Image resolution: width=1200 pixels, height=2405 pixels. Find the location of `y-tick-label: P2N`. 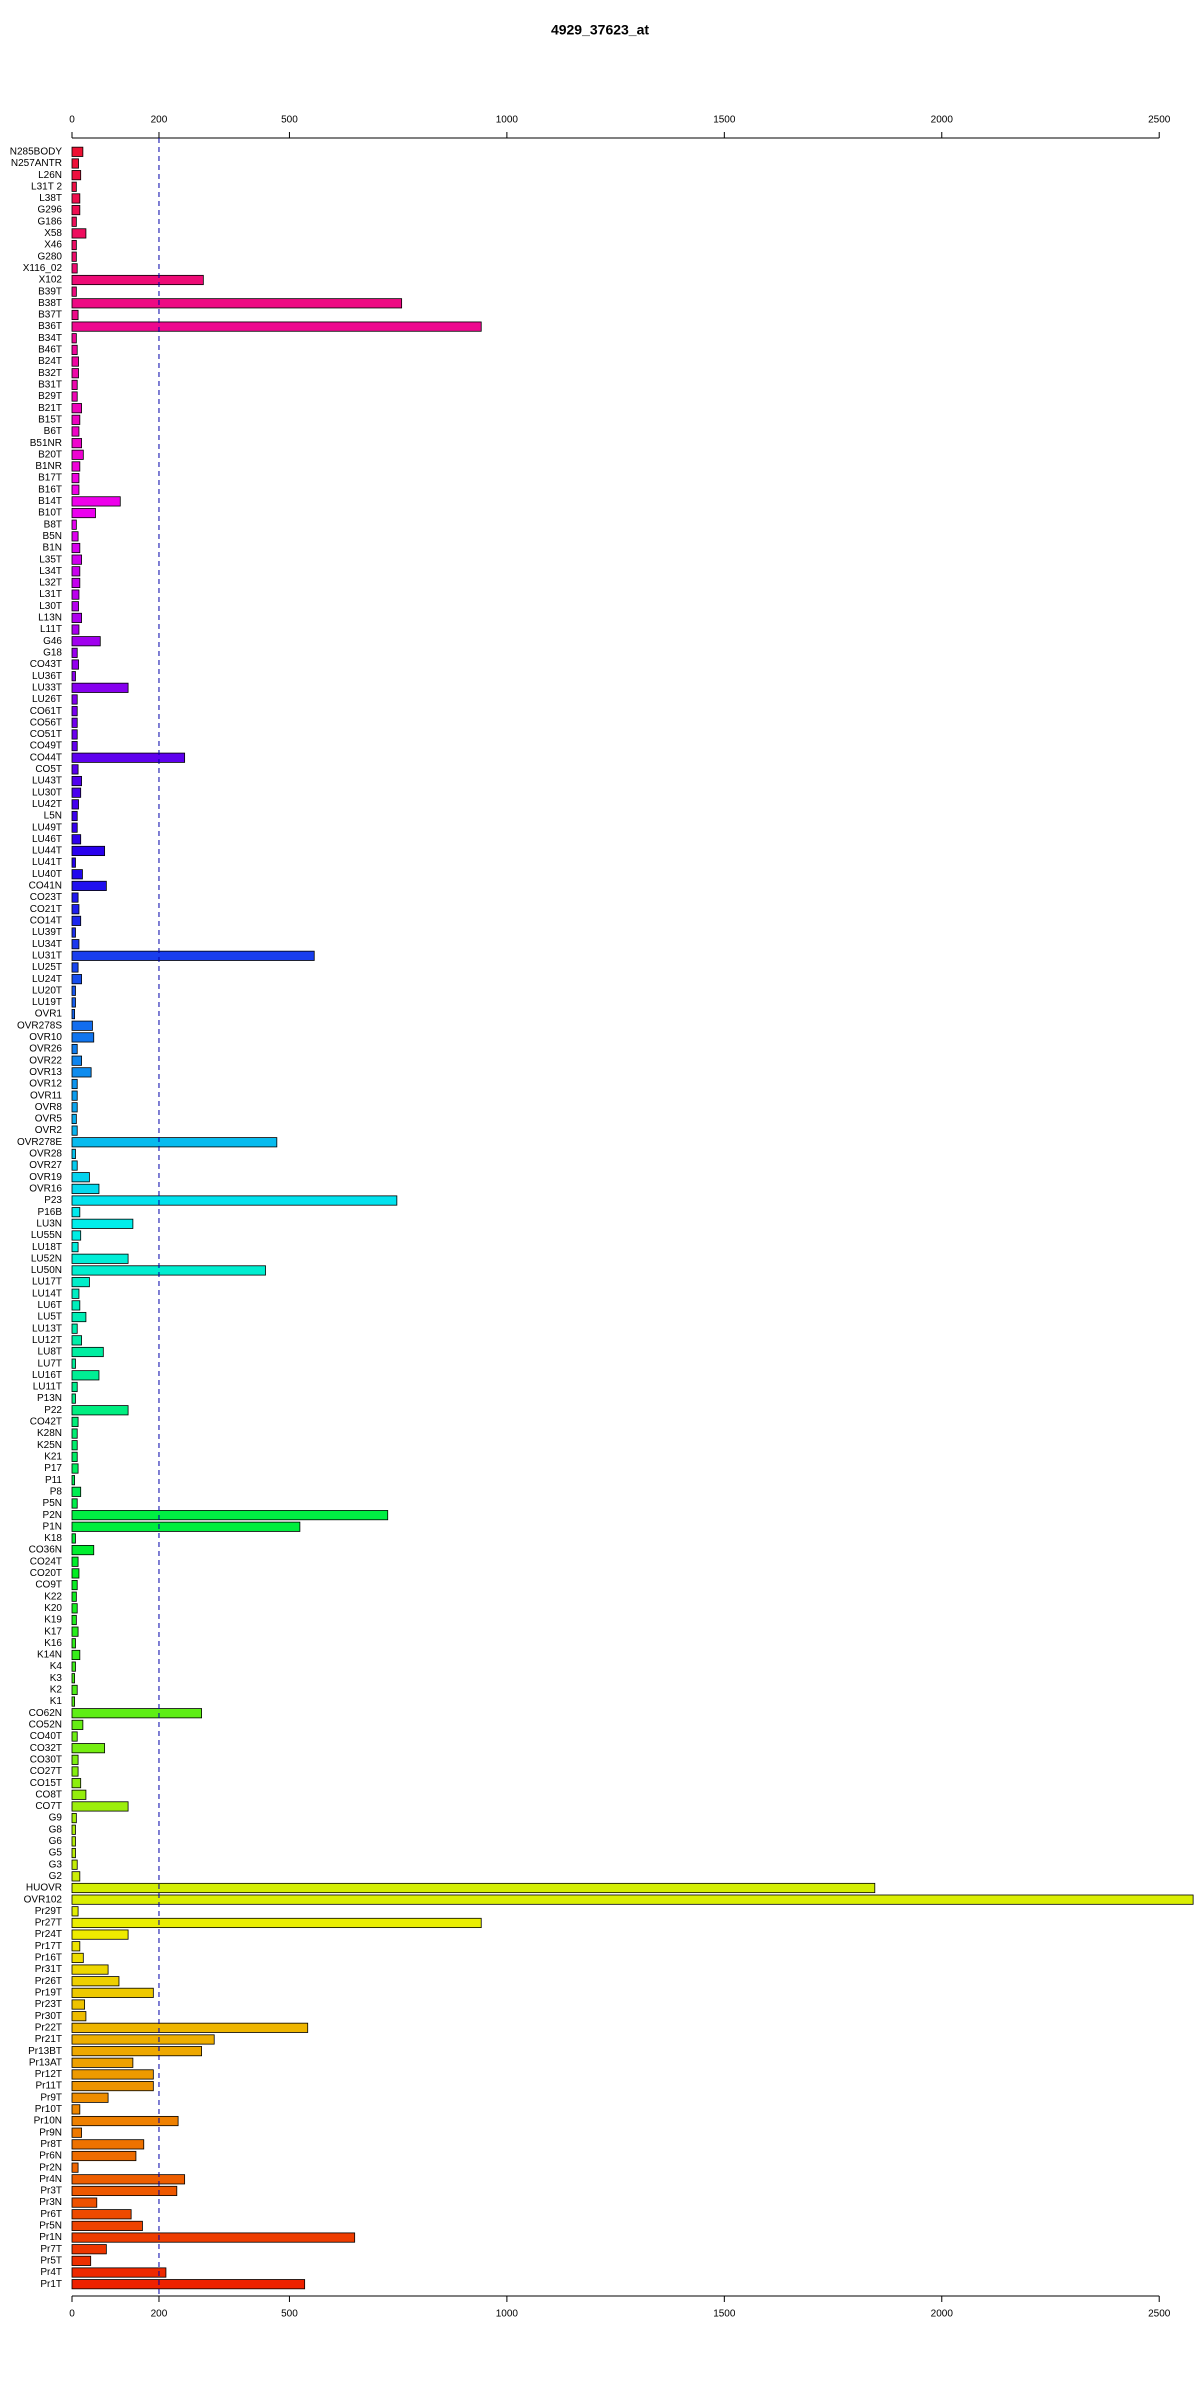

y-tick-label: P2N is located at coordinates (52, 1515).